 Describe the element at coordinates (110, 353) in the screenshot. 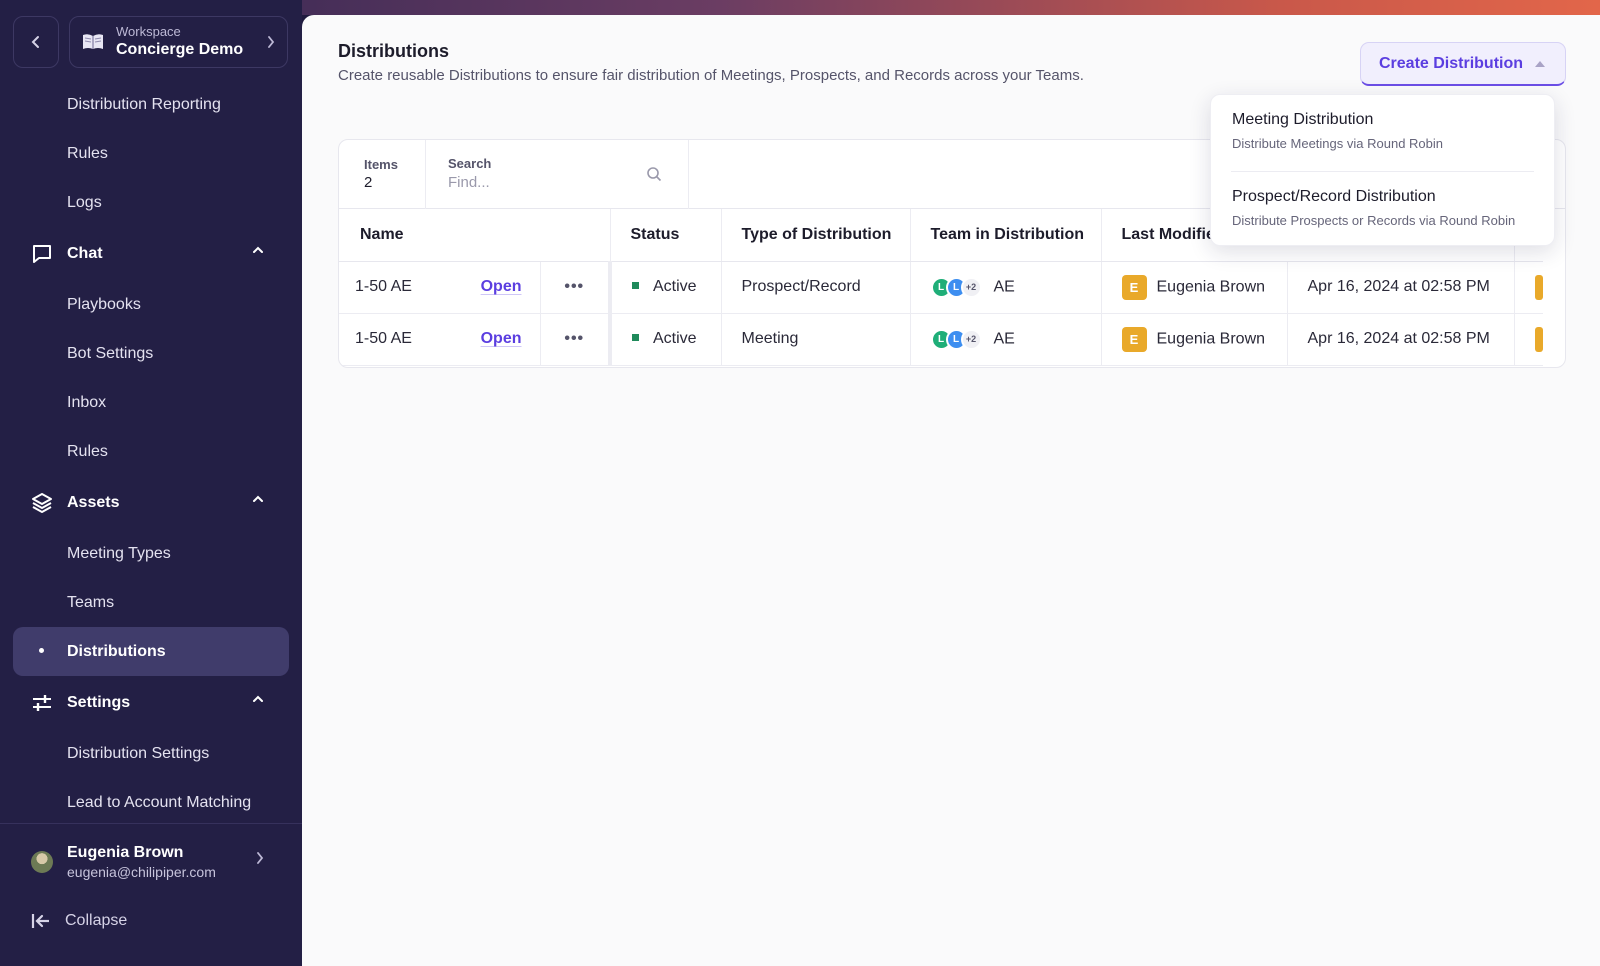

I see `sidebar-item-label: Bot Settings` at that location.